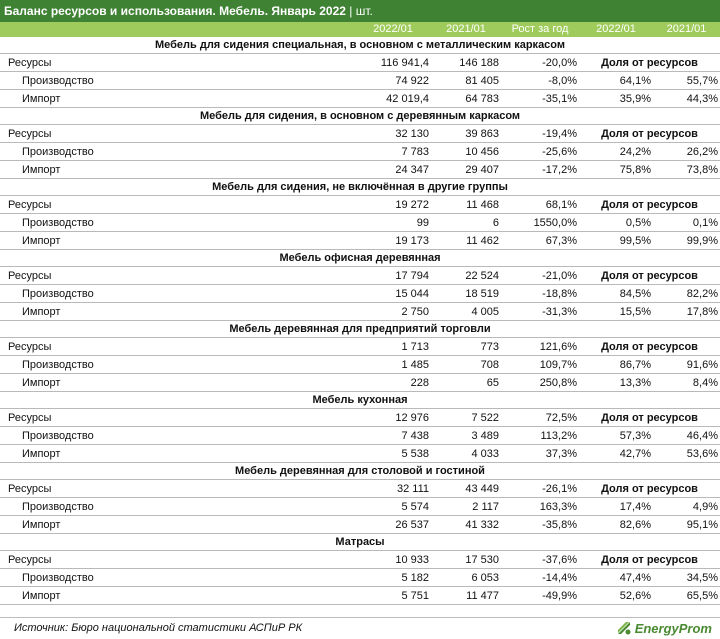  I want to click on production-row: Производство 74 922 81 405 -8,0% 64,1% 55,7%, so click(360, 81).